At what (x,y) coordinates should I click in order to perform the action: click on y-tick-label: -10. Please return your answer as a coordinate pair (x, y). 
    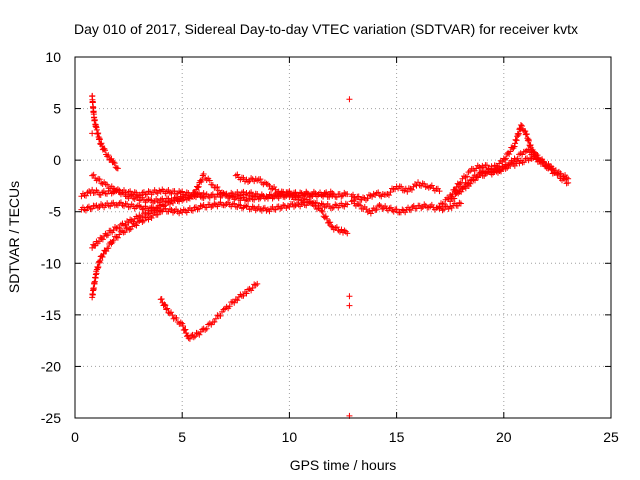
    Looking at the image, I should click on (51, 263).